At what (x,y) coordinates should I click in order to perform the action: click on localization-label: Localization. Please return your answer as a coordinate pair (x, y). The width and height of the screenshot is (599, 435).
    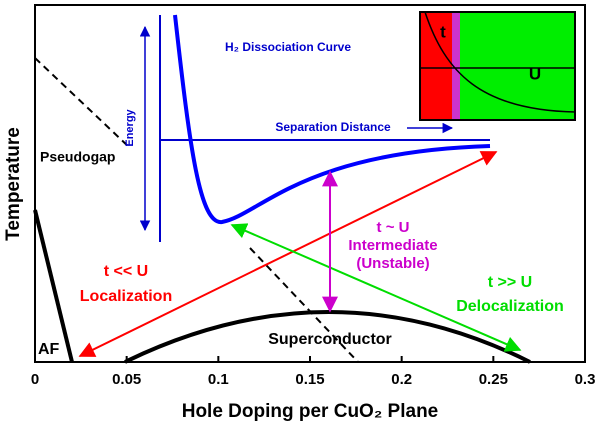
    Looking at the image, I should click on (126, 296).